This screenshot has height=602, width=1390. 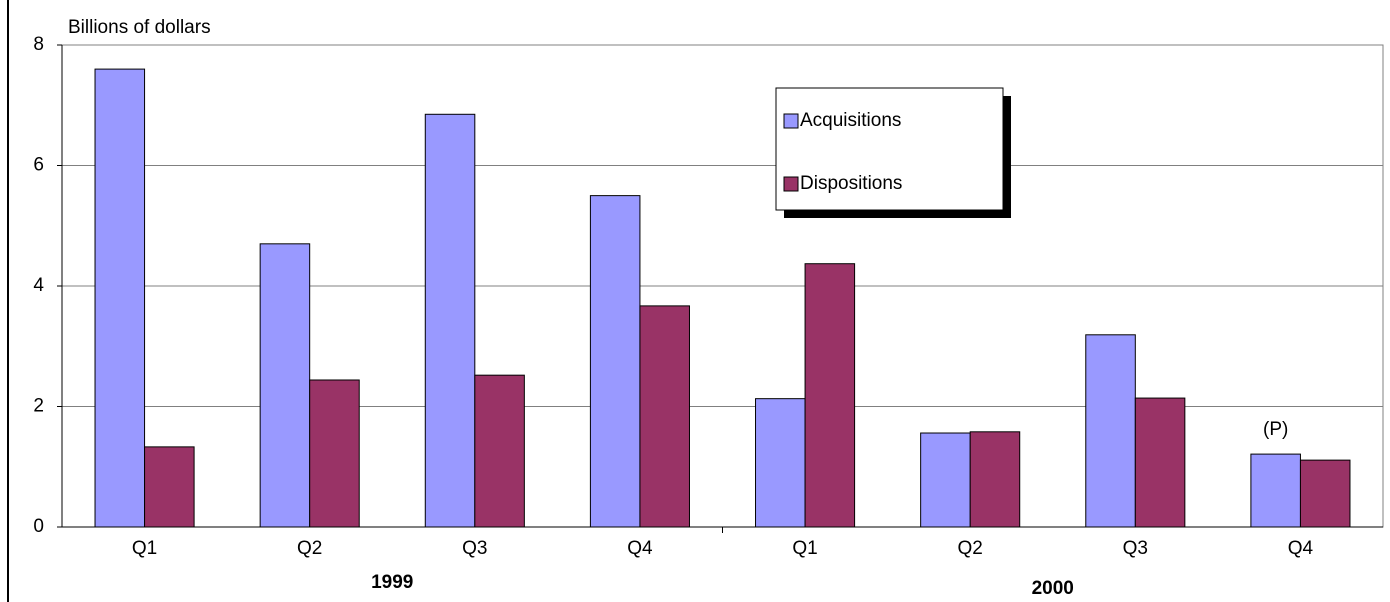 I want to click on group-label: 1999, so click(x=392, y=582).